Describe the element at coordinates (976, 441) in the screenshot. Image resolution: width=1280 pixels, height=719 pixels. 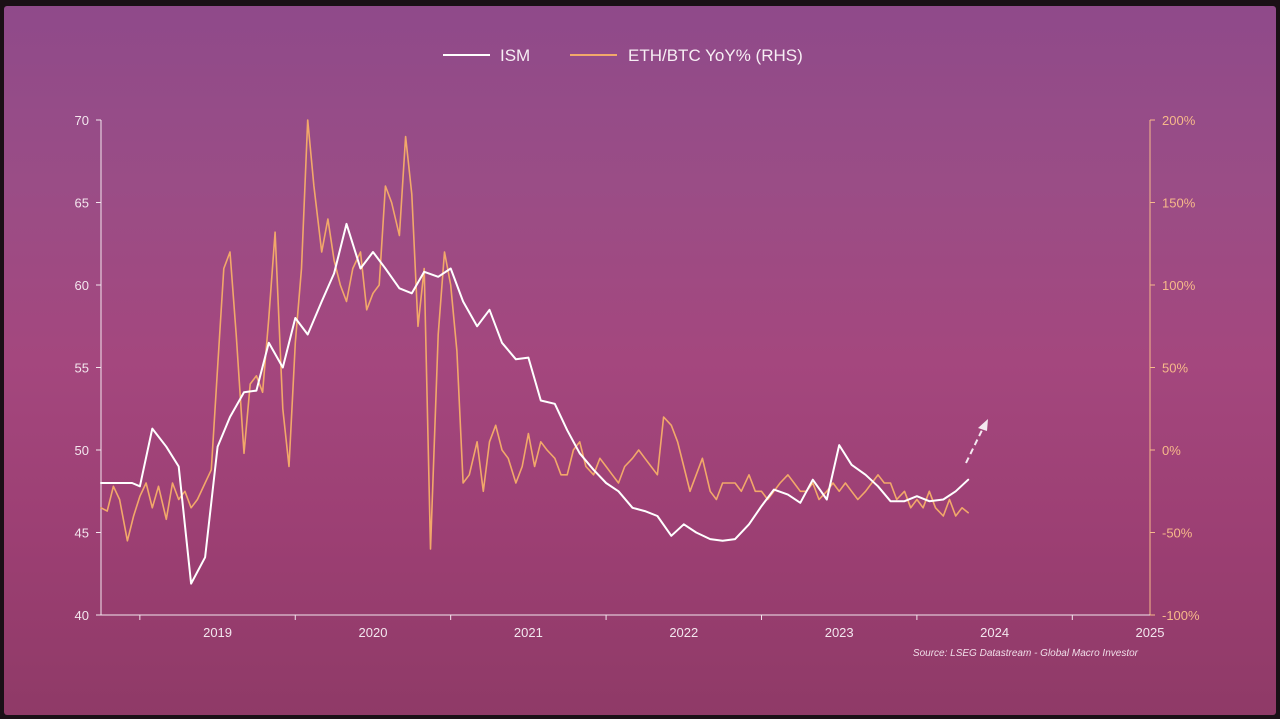
I see `arrow-up-right-icon` at that location.